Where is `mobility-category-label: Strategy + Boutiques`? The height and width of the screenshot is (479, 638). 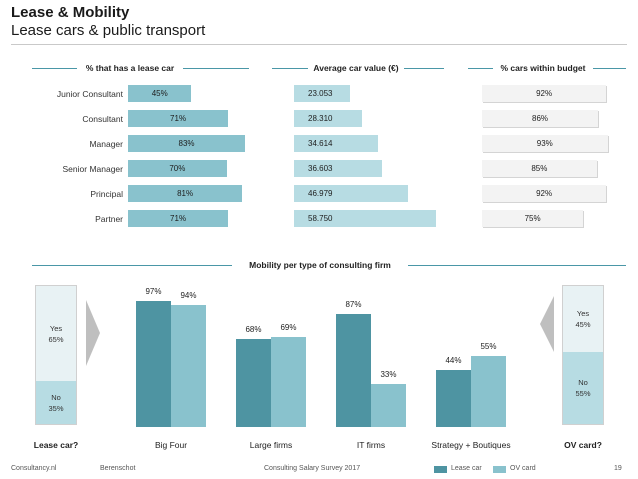 mobility-category-label: Strategy + Boutiques is located at coordinates (471, 445).